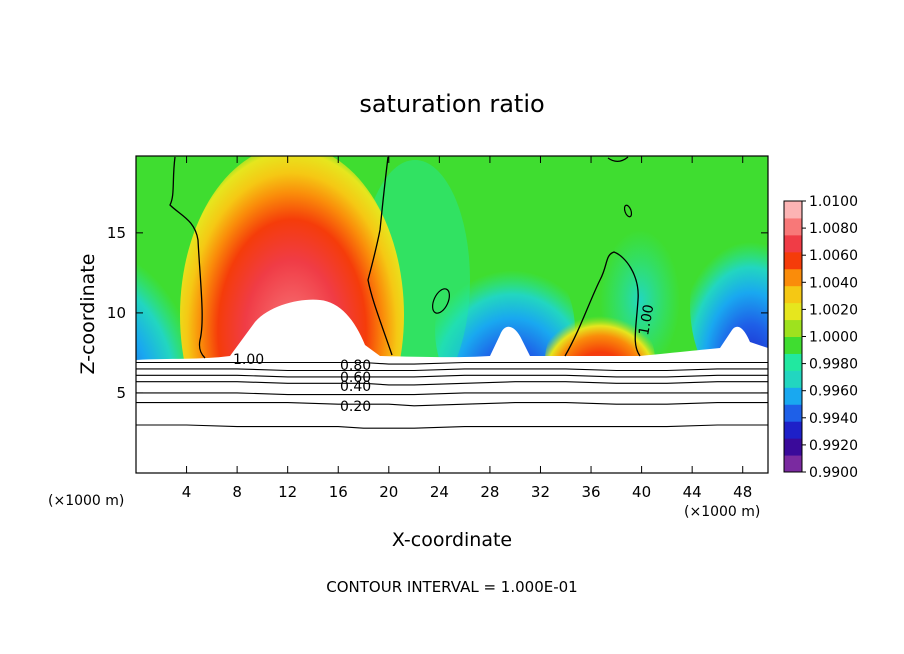  Describe the element at coordinates (833, 338) in the screenshot. I see `colorbar-tick-label: 1.0000` at that location.